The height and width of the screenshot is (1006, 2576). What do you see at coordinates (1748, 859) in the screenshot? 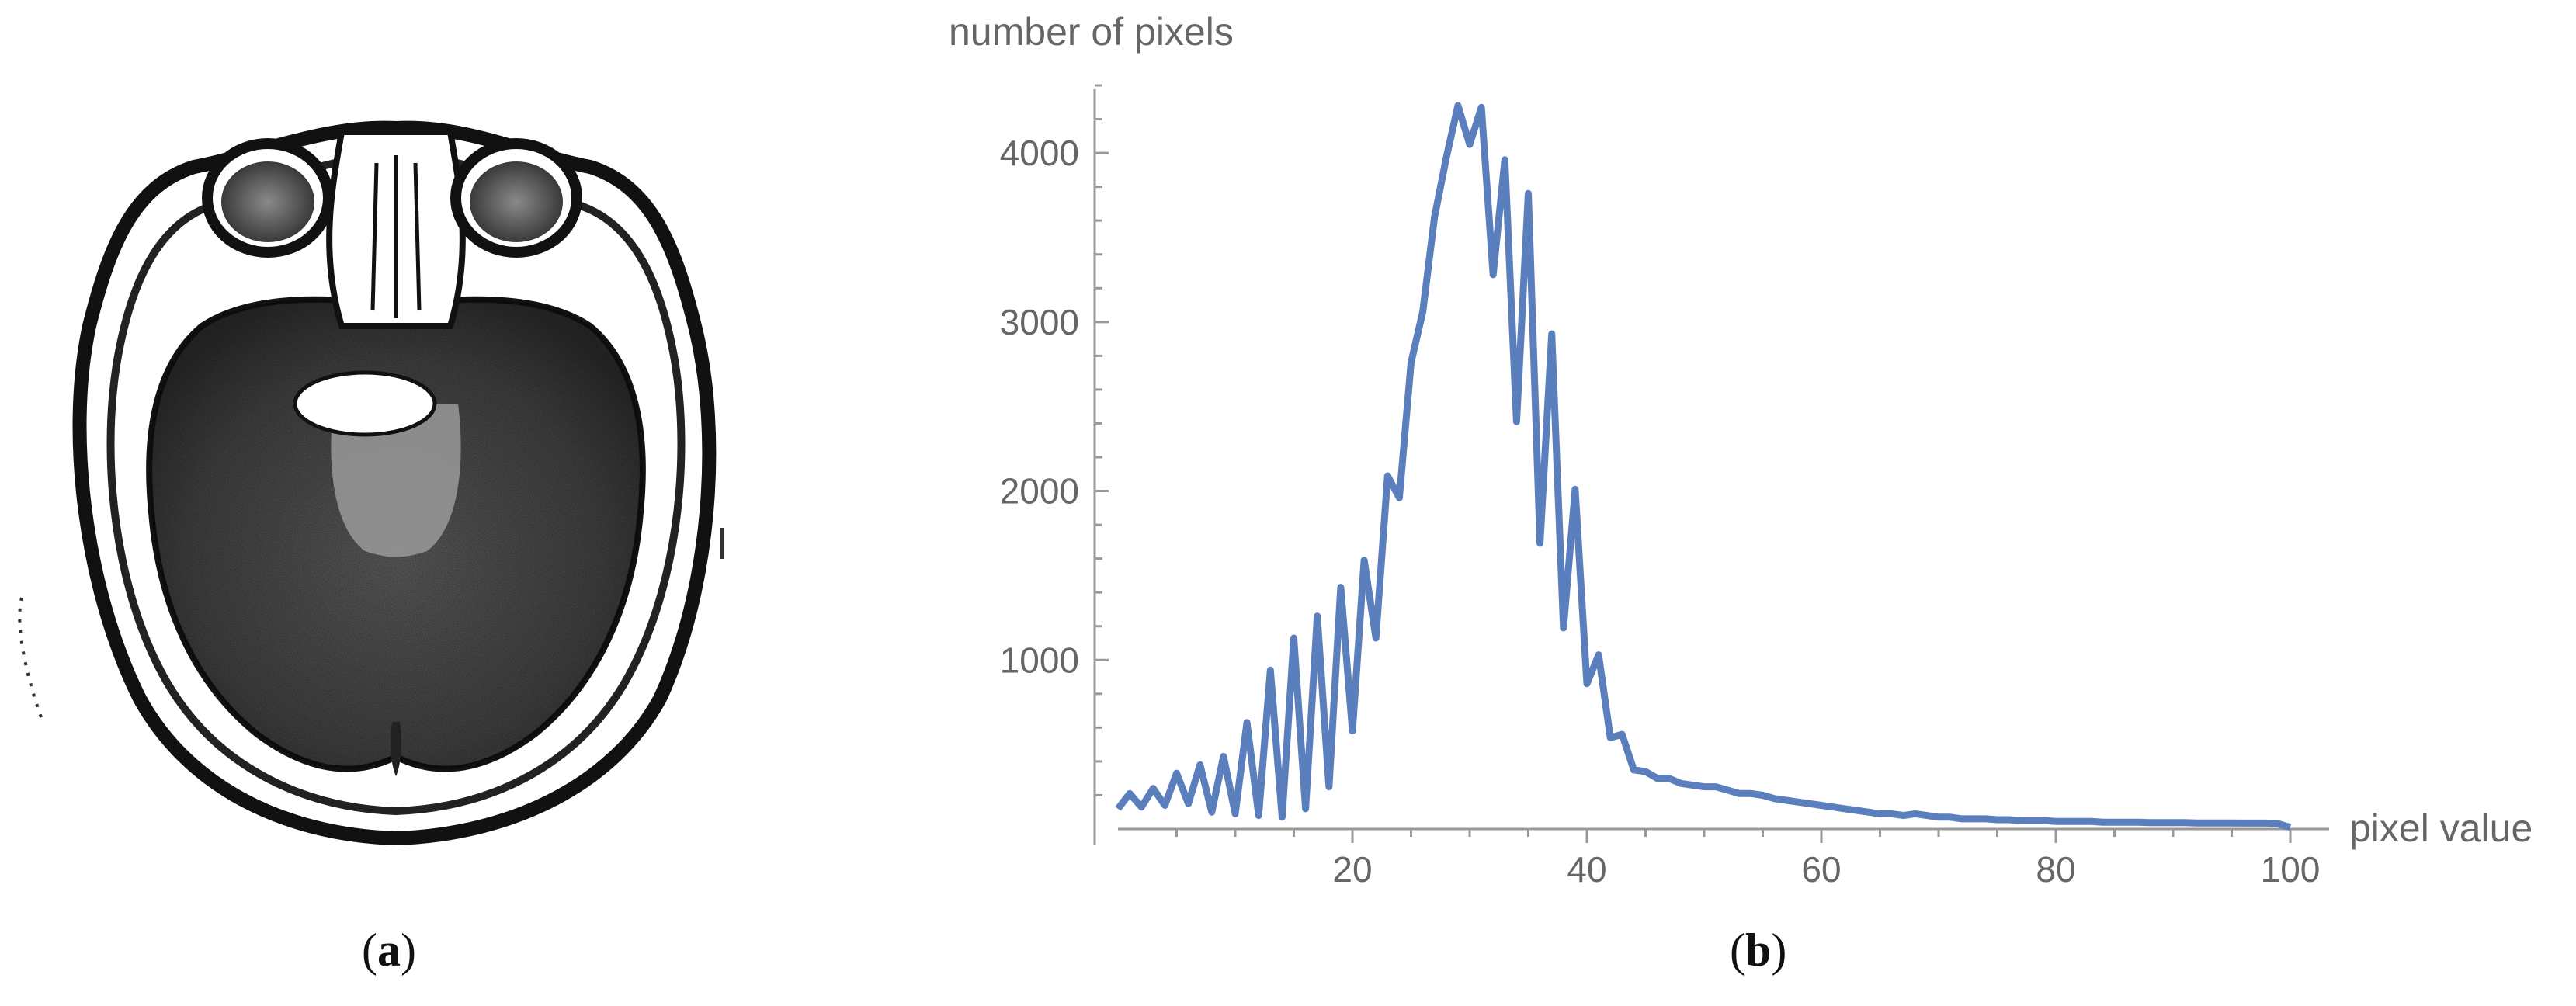
I see `x-ticks: 20 40 60 80 100` at bounding box center [1748, 859].